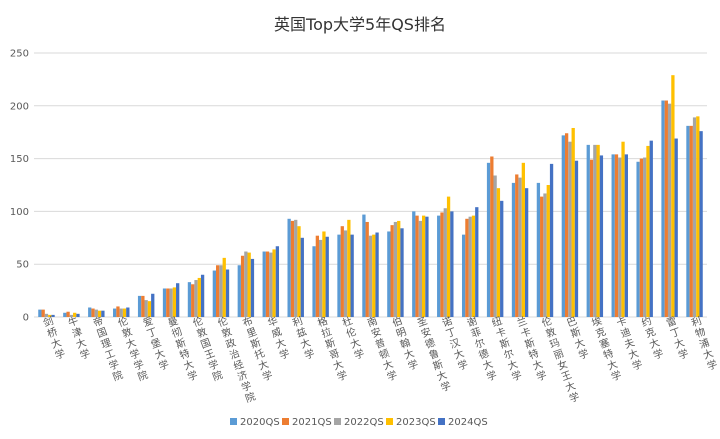 This screenshot has width=720, height=439. What do you see at coordinates (19, 106) in the screenshot?
I see `y-tick-label: 200` at bounding box center [19, 106].